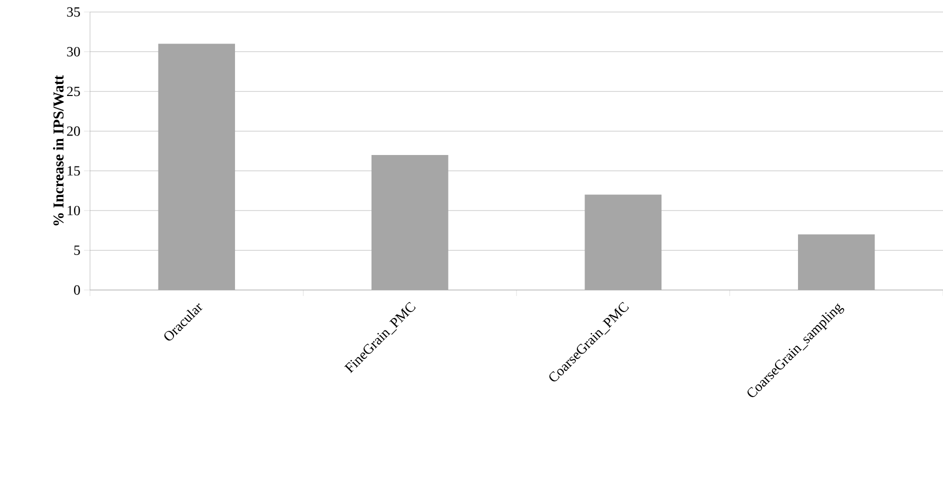  What do you see at coordinates (58, 150) in the screenshot?
I see `y-axis-title: % Increase in IPS/Watt` at bounding box center [58, 150].